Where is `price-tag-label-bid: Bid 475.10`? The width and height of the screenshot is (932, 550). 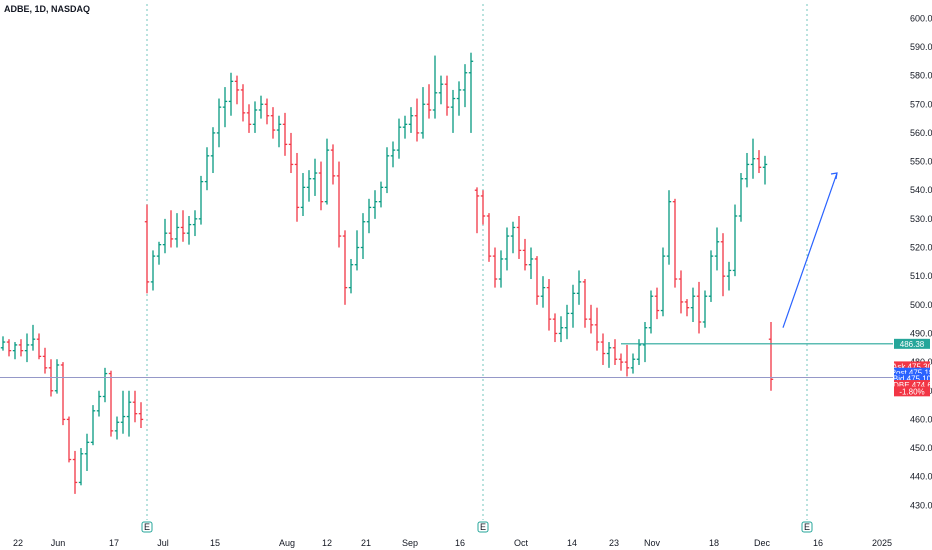
price-tag-label-bid: Bid 475.10 is located at coordinates (912, 379).